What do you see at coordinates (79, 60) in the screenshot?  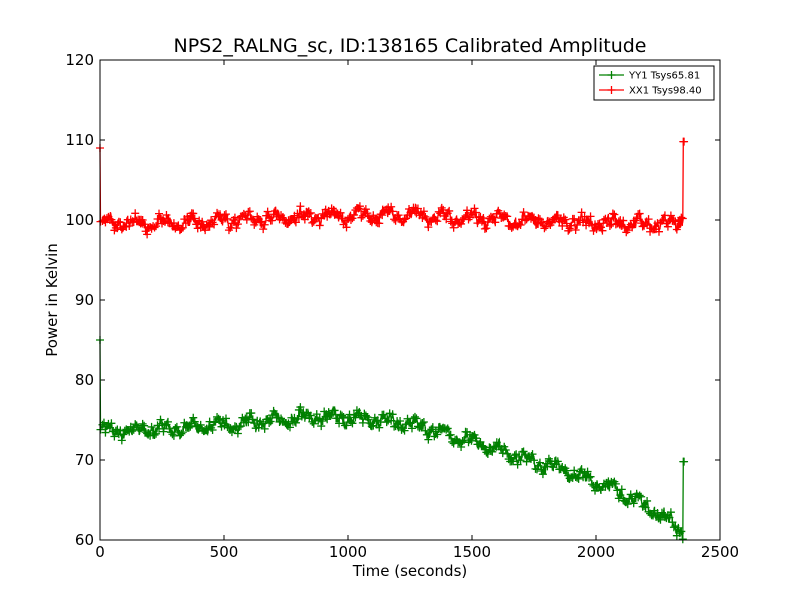 I see `y-tick-label: 120` at bounding box center [79, 60].